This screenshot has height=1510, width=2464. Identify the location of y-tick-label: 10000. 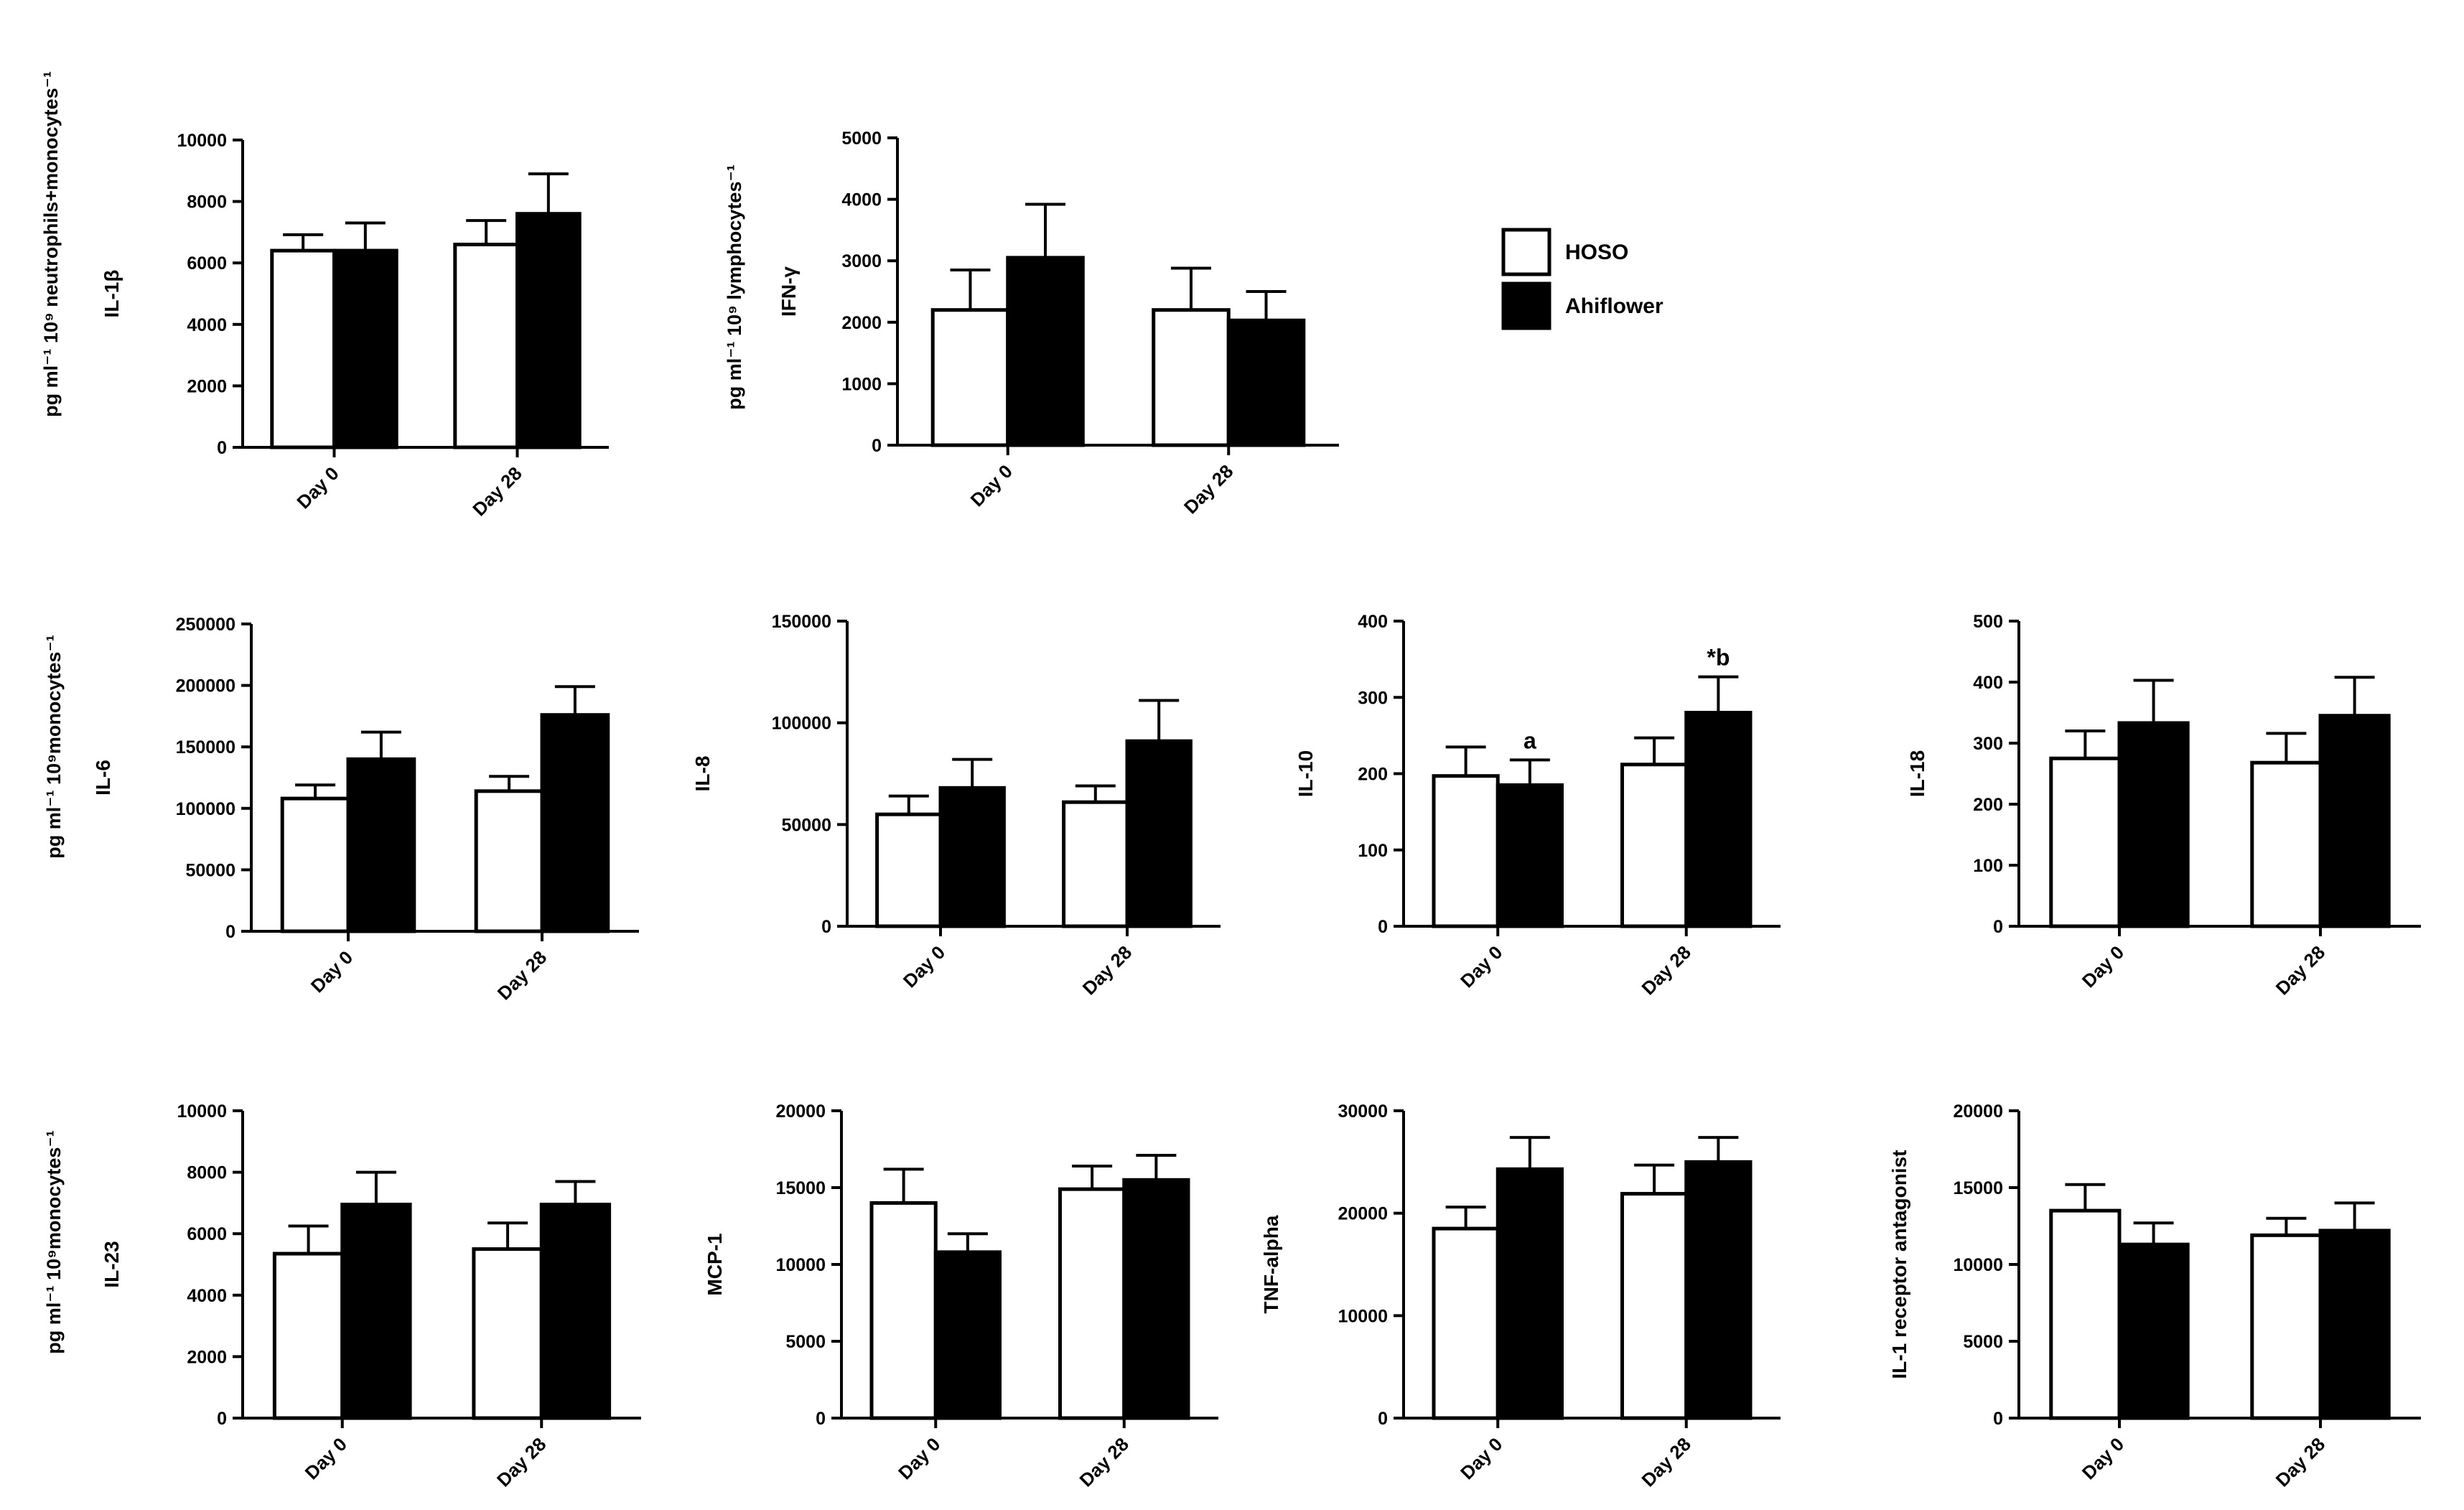
(1363, 1316).